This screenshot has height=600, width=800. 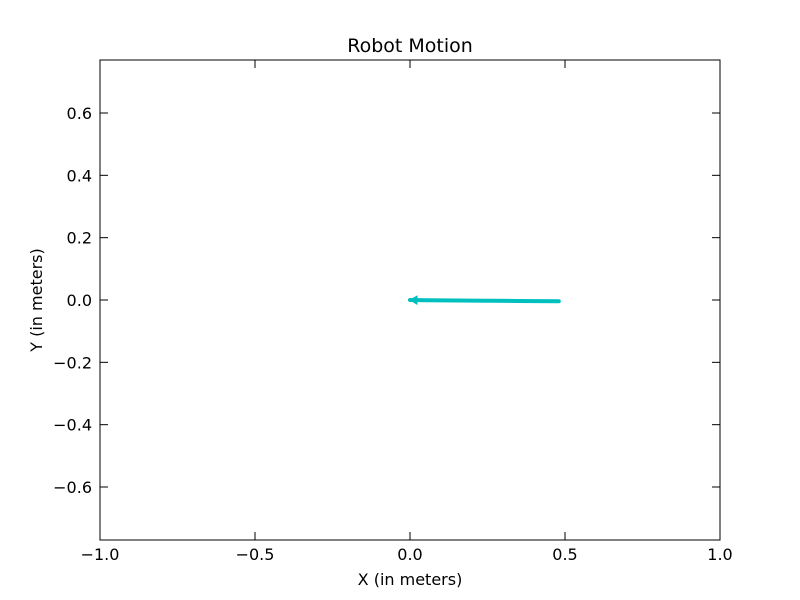 I want to click on x-tick-label: 1.0, so click(x=719, y=554).